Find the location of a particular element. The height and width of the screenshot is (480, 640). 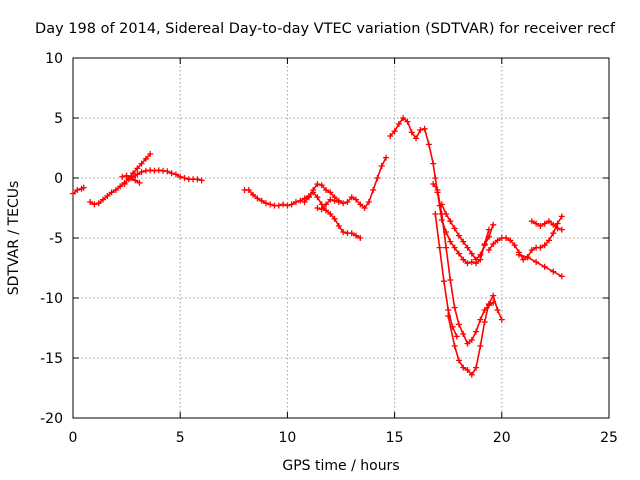

x-axis-tick-labels: 0 5 10 15 20 25 is located at coordinates (343, 438).